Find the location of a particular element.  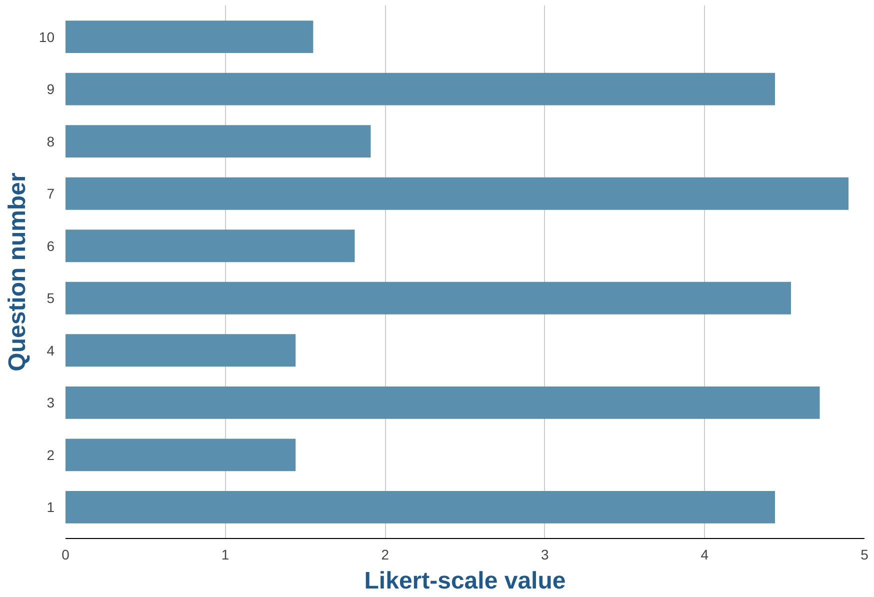

y-tick-label: 8 is located at coordinates (50, 141).